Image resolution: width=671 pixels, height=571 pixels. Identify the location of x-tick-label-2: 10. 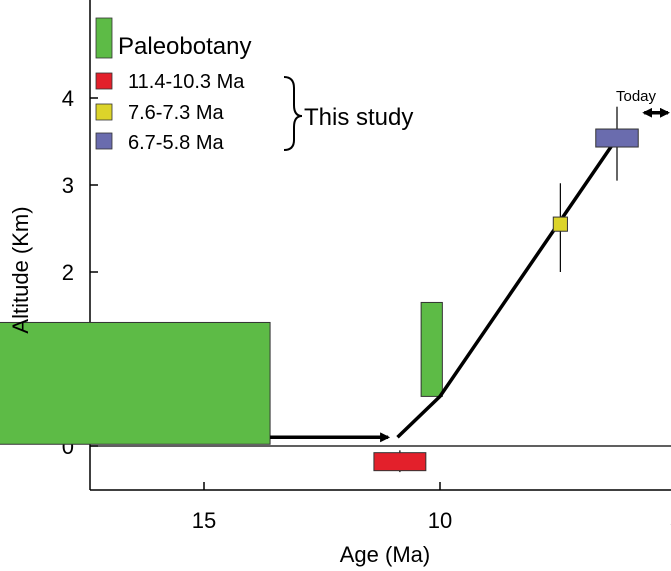
(440, 520).